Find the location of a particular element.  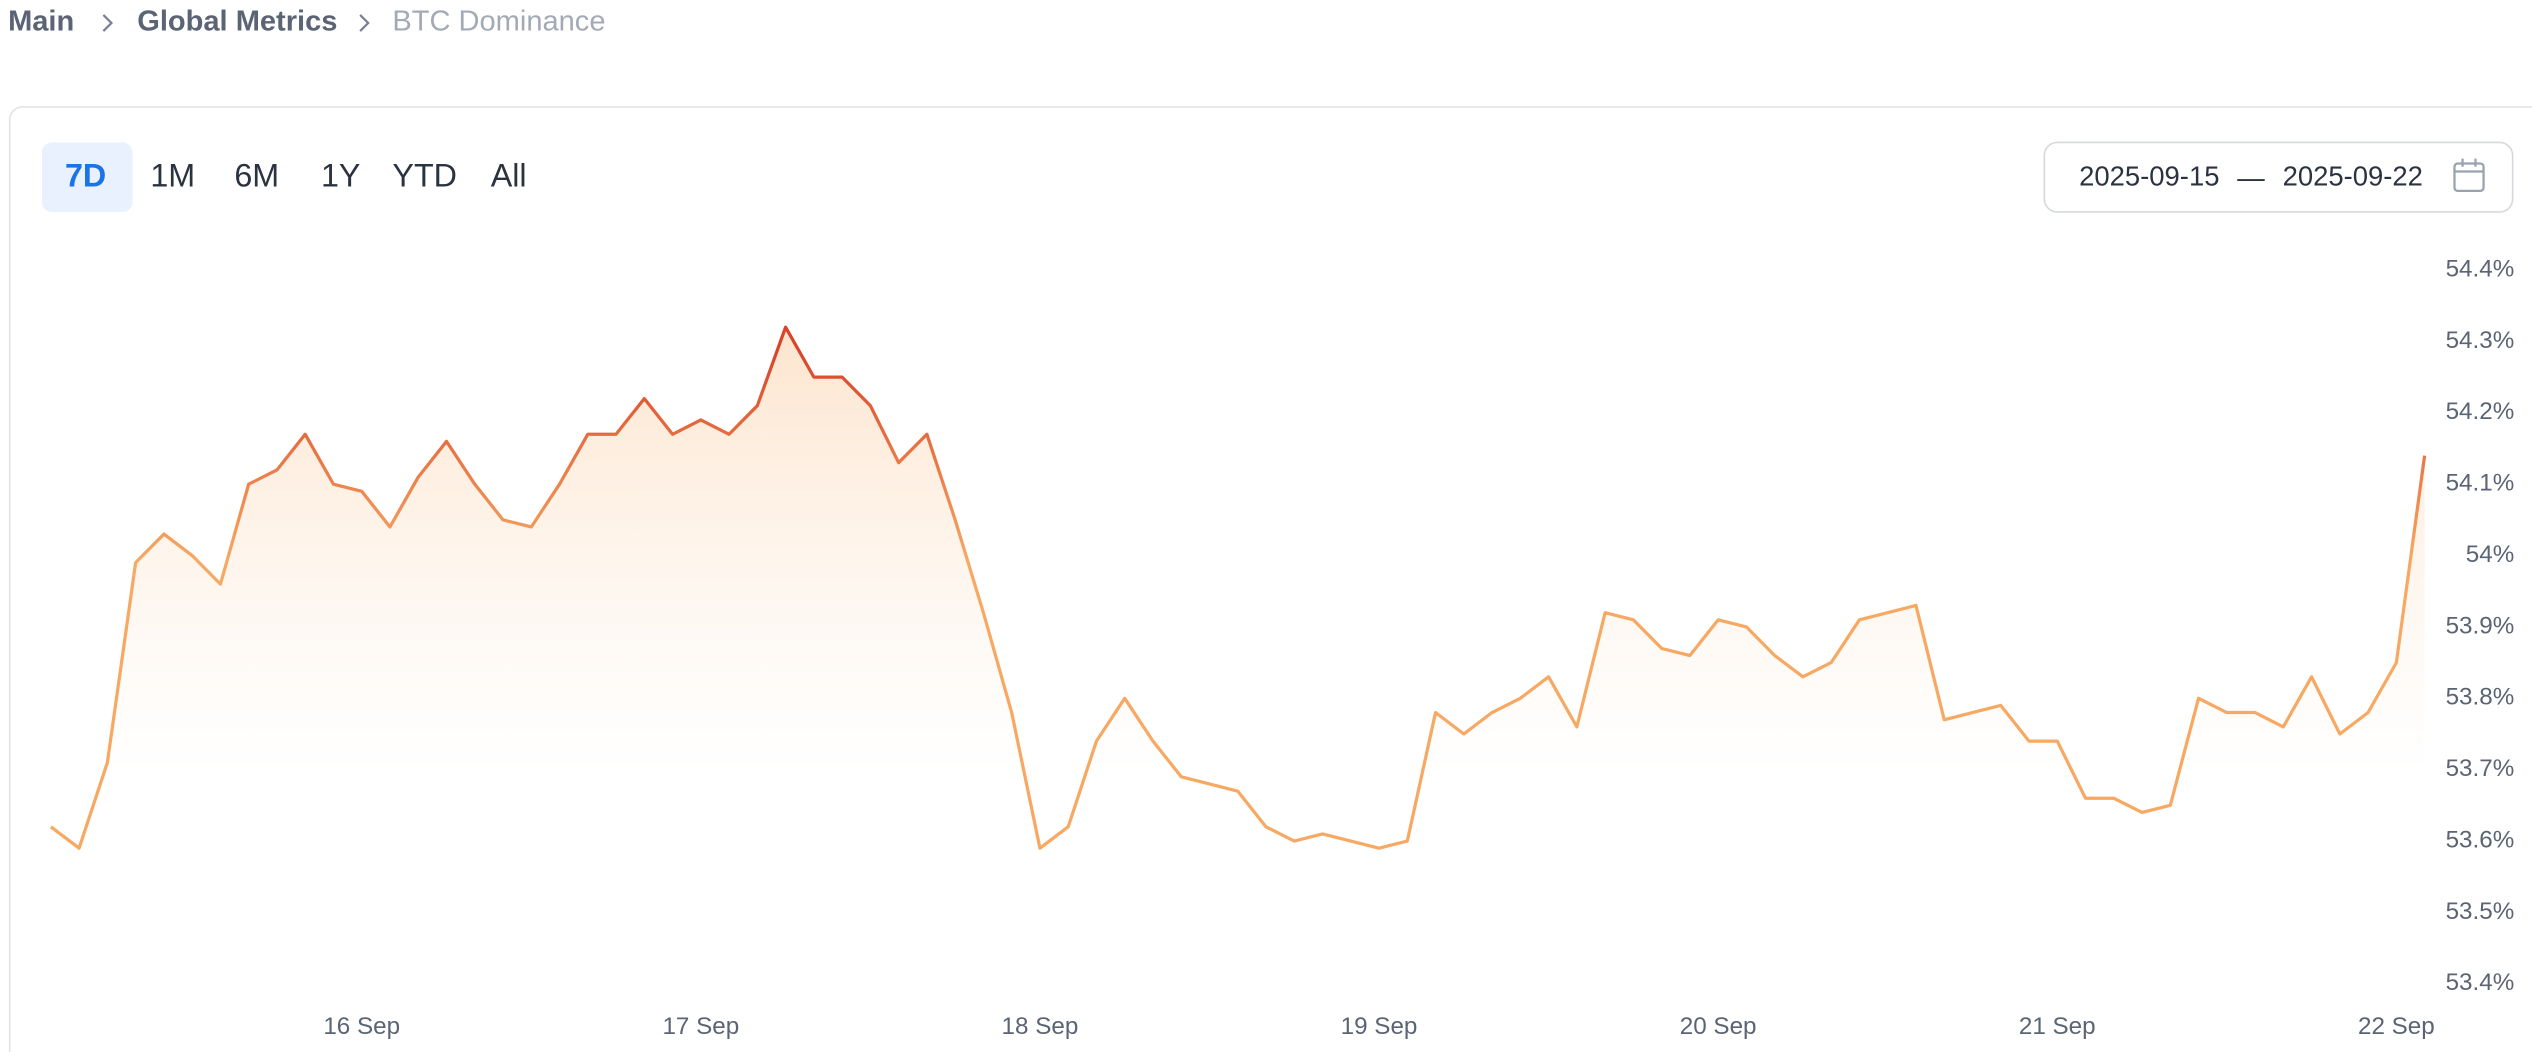

range-label: 1Y is located at coordinates (341, 176).